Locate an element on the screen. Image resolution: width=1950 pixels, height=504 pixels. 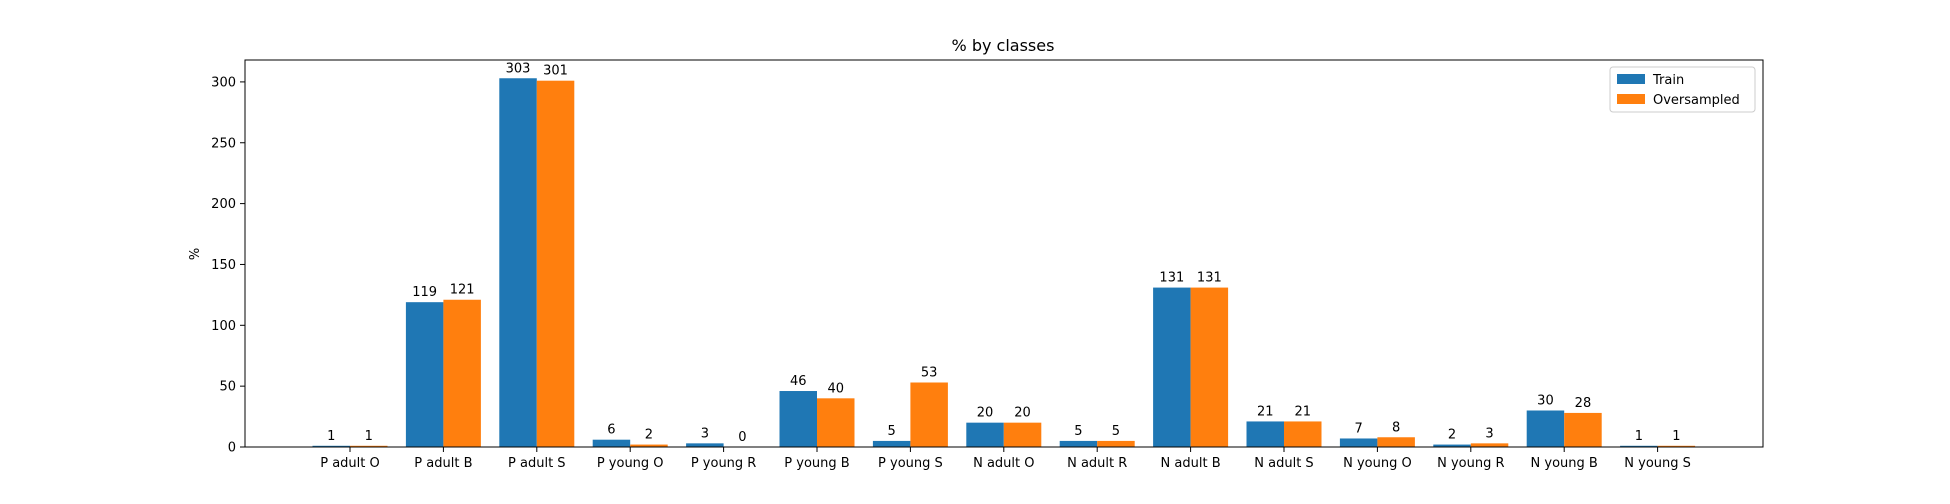
bar-train-n-young-r is located at coordinates (1452, 445).